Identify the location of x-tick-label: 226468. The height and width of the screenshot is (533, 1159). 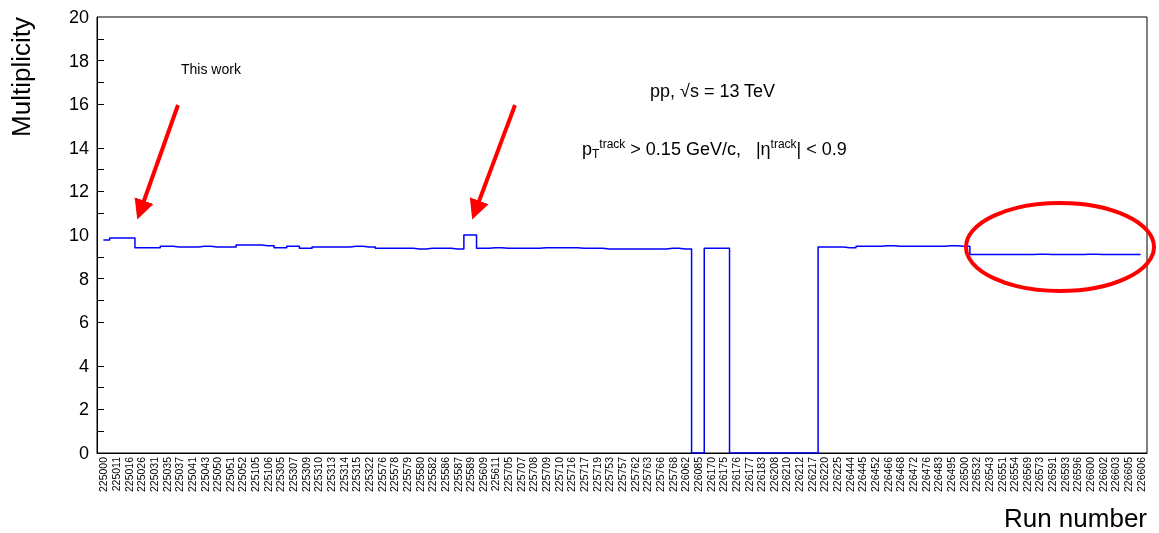
(900, 474).